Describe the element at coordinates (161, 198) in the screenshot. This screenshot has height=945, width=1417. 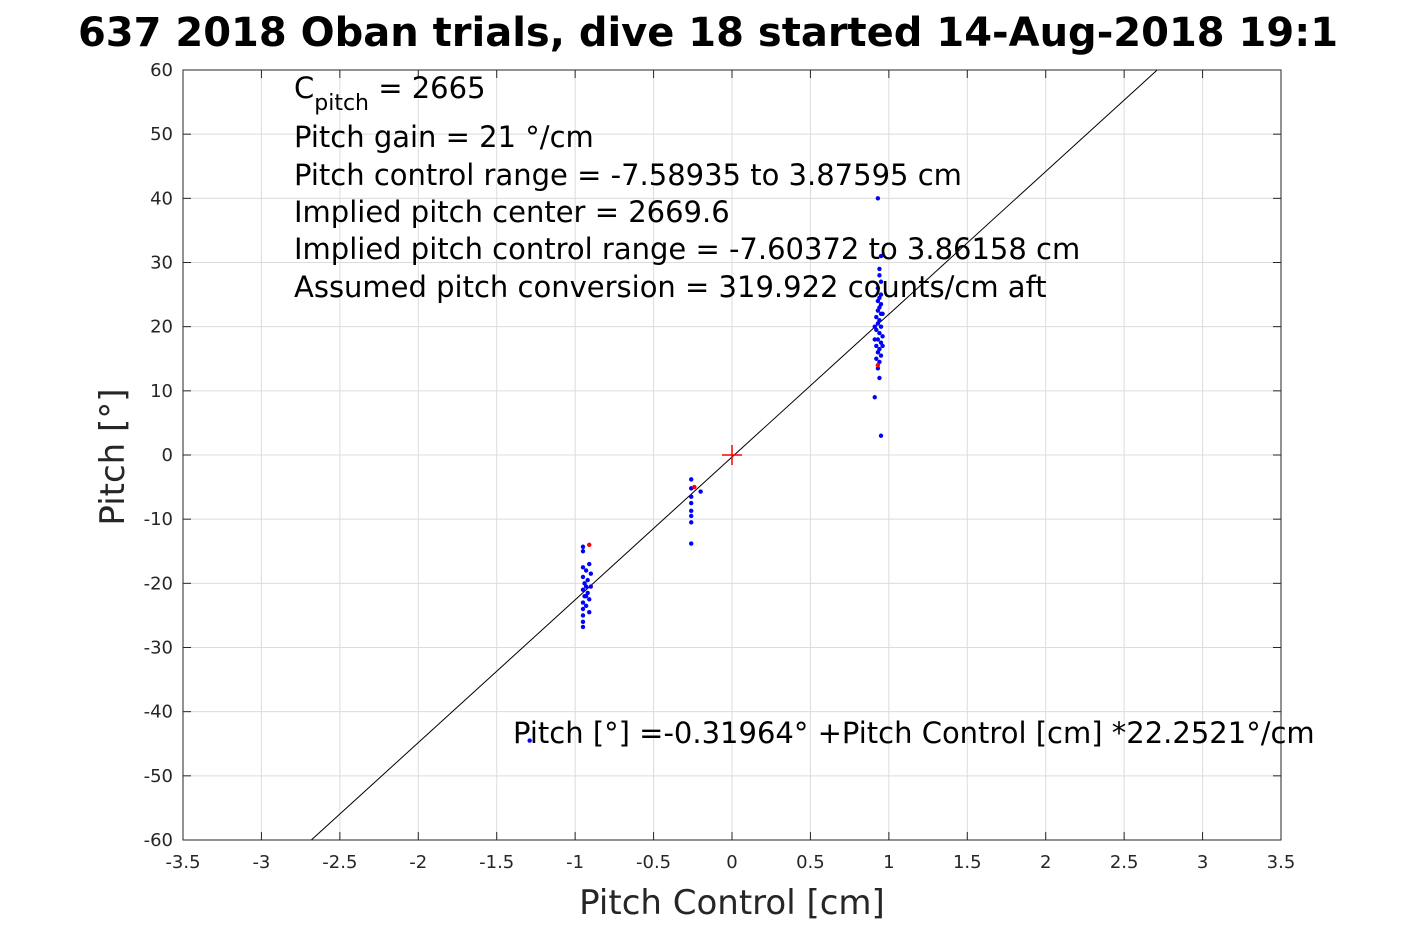
I see `y-tick-label: 40` at that location.